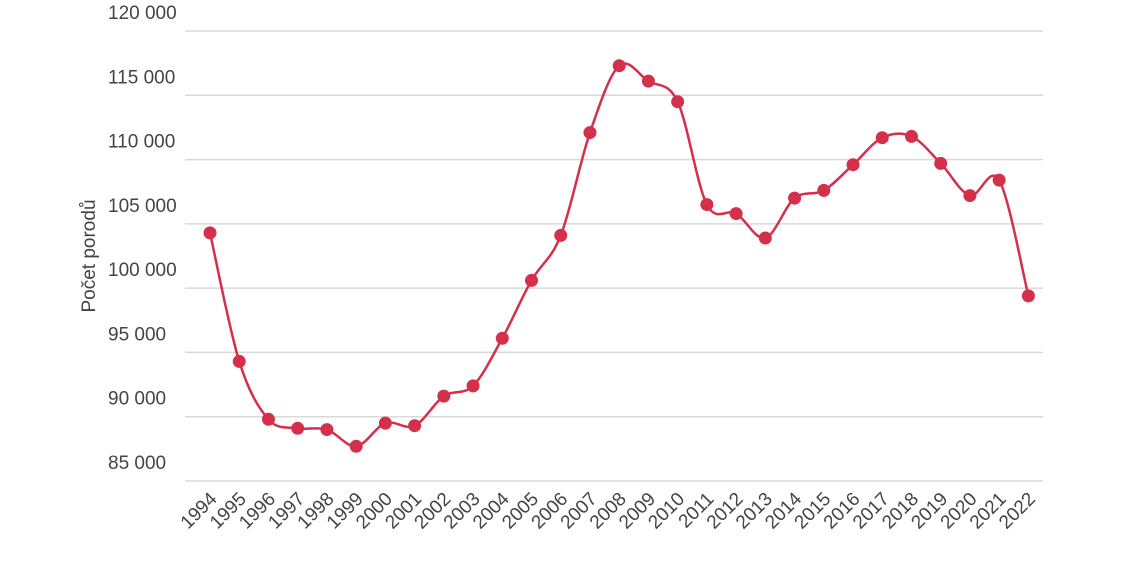 This screenshot has height=562, width=1125. What do you see at coordinates (141, 77) in the screenshot?
I see `y-tick-label: 115 000` at bounding box center [141, 77].